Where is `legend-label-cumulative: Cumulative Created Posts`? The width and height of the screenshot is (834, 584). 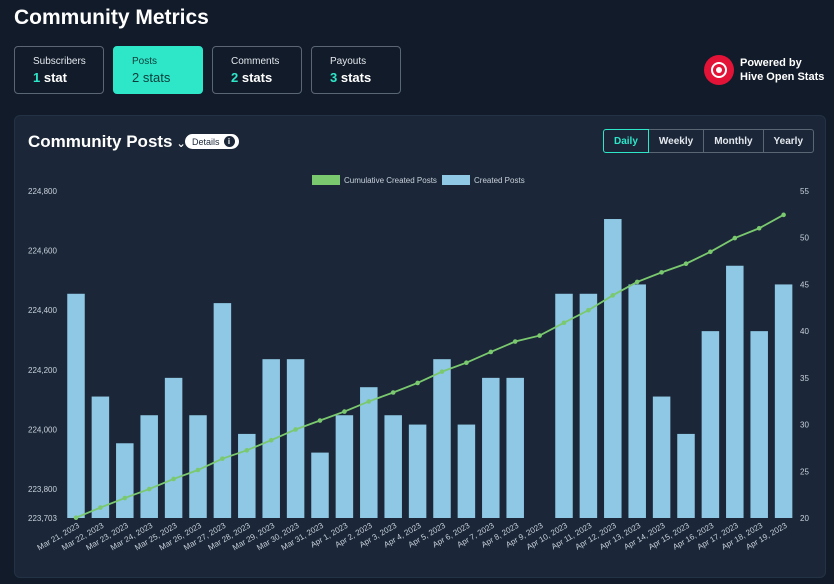 legend-label-cumulative: Cumulative Created Posts is located at coordinates (390, 180).